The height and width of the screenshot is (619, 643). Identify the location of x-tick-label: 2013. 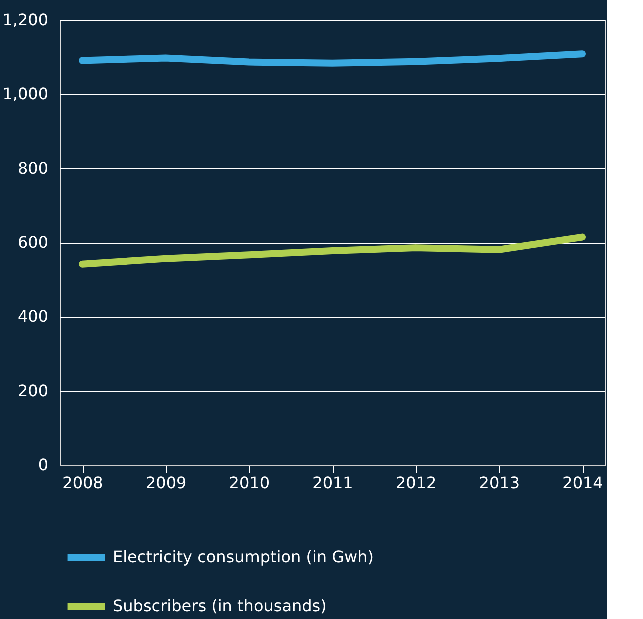
(499, 483).